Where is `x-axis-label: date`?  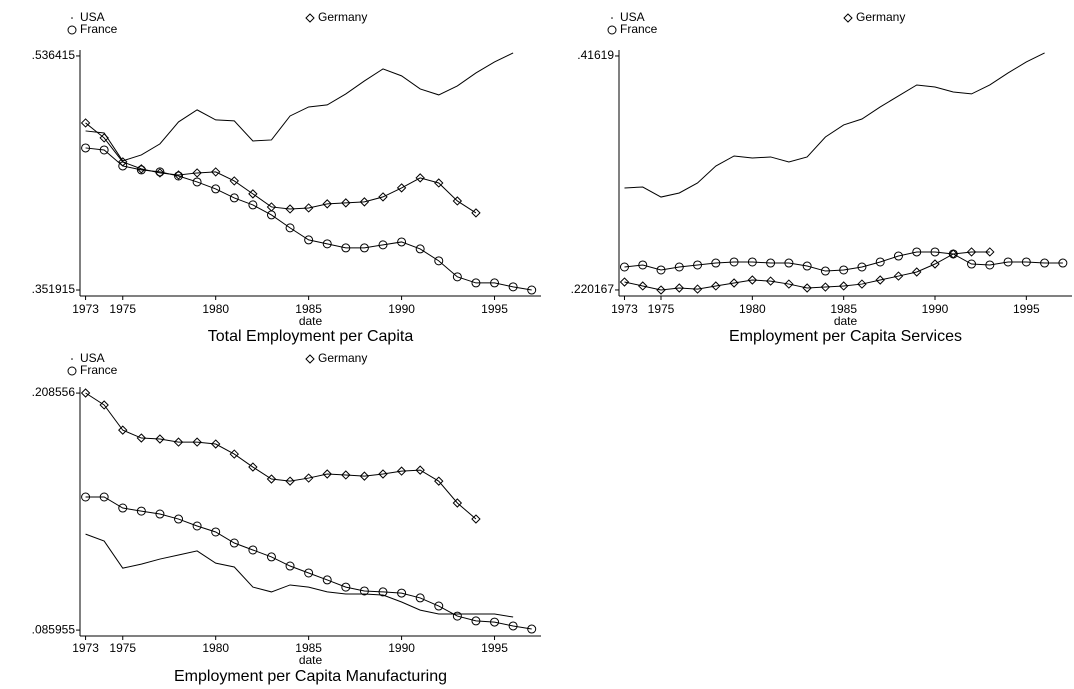
x-axis-label: date is located at coordinates (846, 321).